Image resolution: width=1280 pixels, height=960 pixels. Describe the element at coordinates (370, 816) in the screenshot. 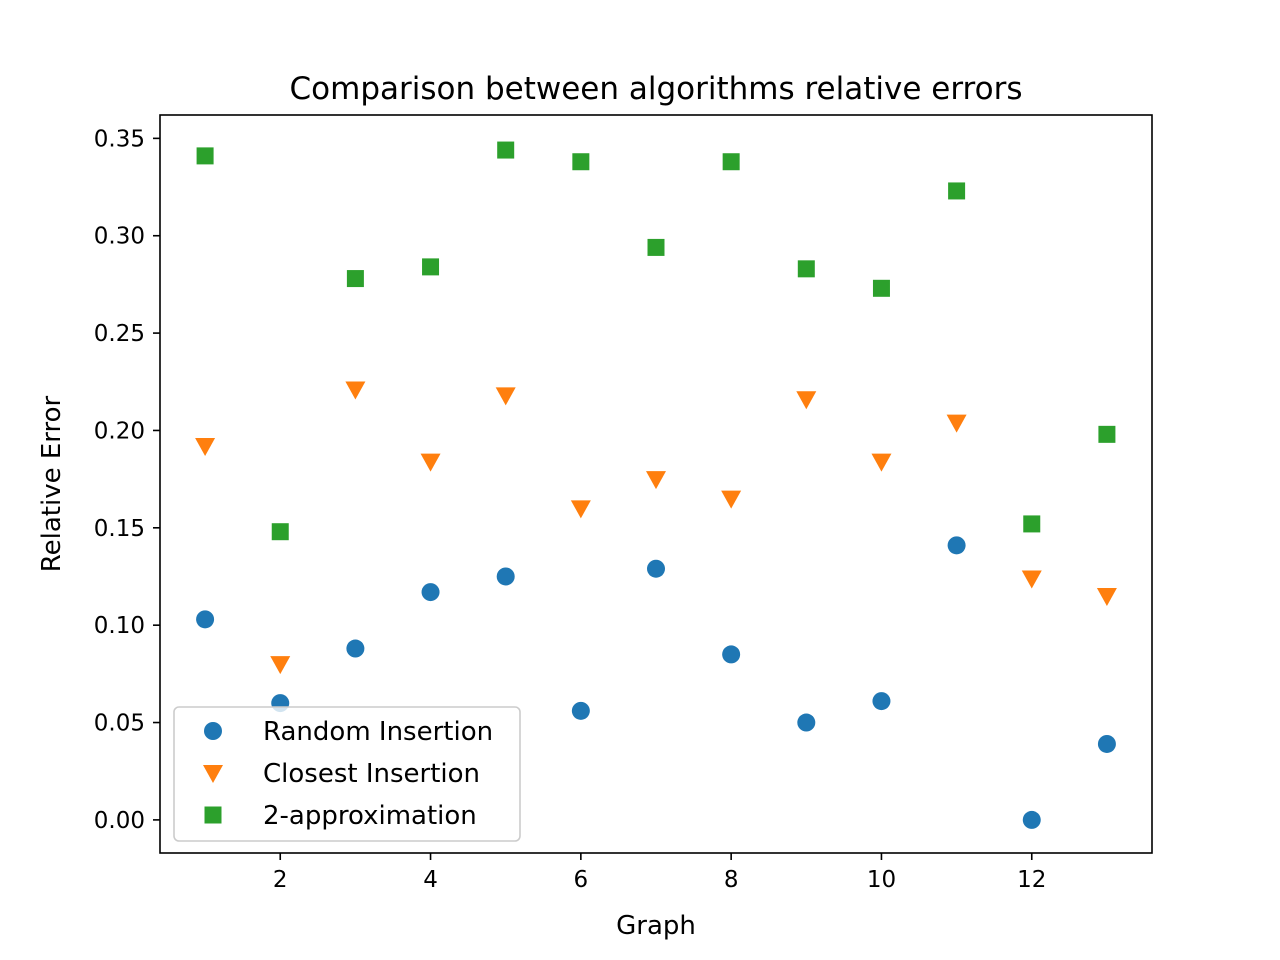

I see `legend-label: 2-approximation` at that location.